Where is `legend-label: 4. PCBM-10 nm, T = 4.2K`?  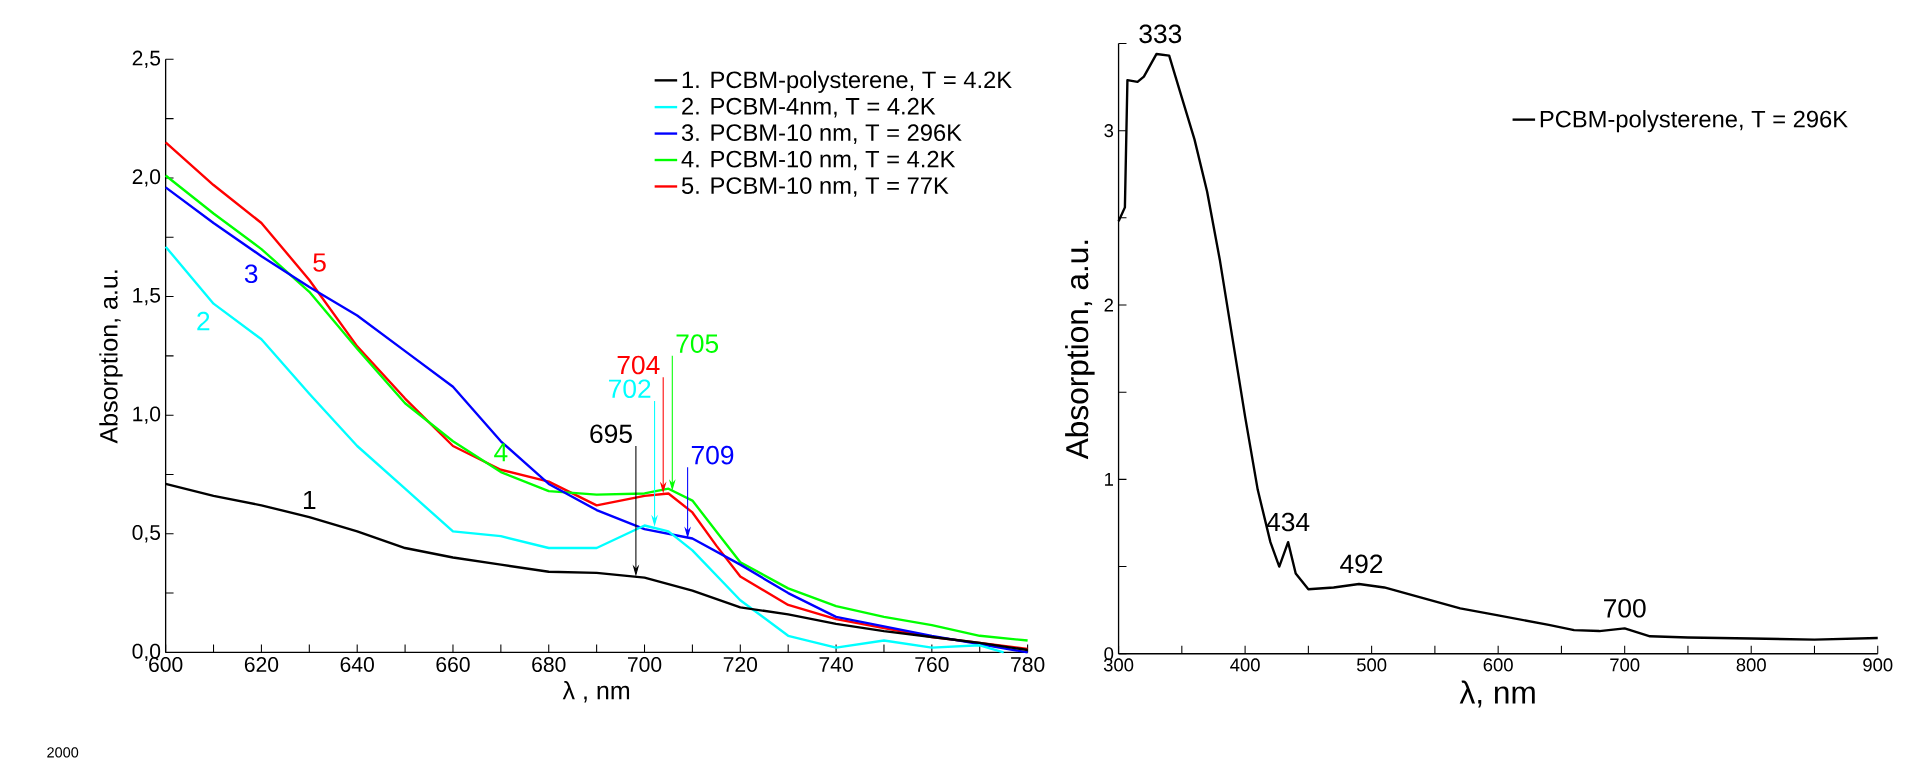 legend-label: 4. PCBM-10 nm, T = 4.2K is located at coordinates (818, 160).